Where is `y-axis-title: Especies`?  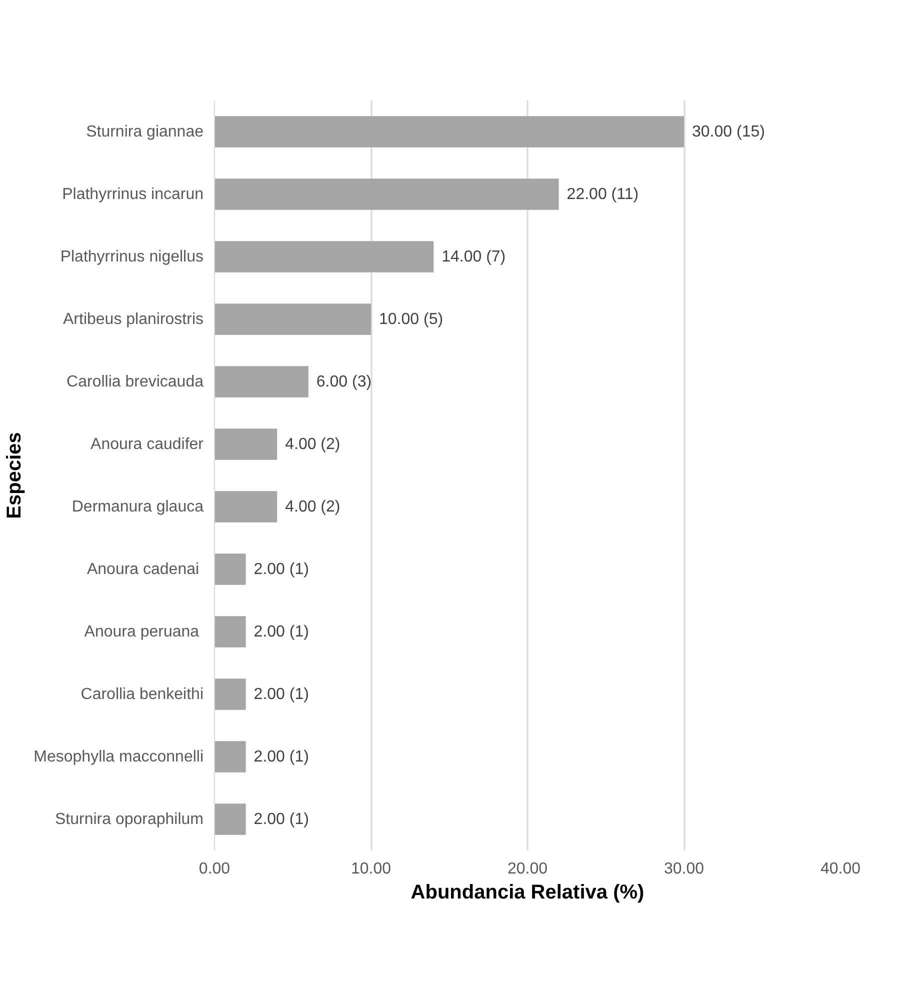
y-axis-title: Especies is located at coordinates (15, 475).